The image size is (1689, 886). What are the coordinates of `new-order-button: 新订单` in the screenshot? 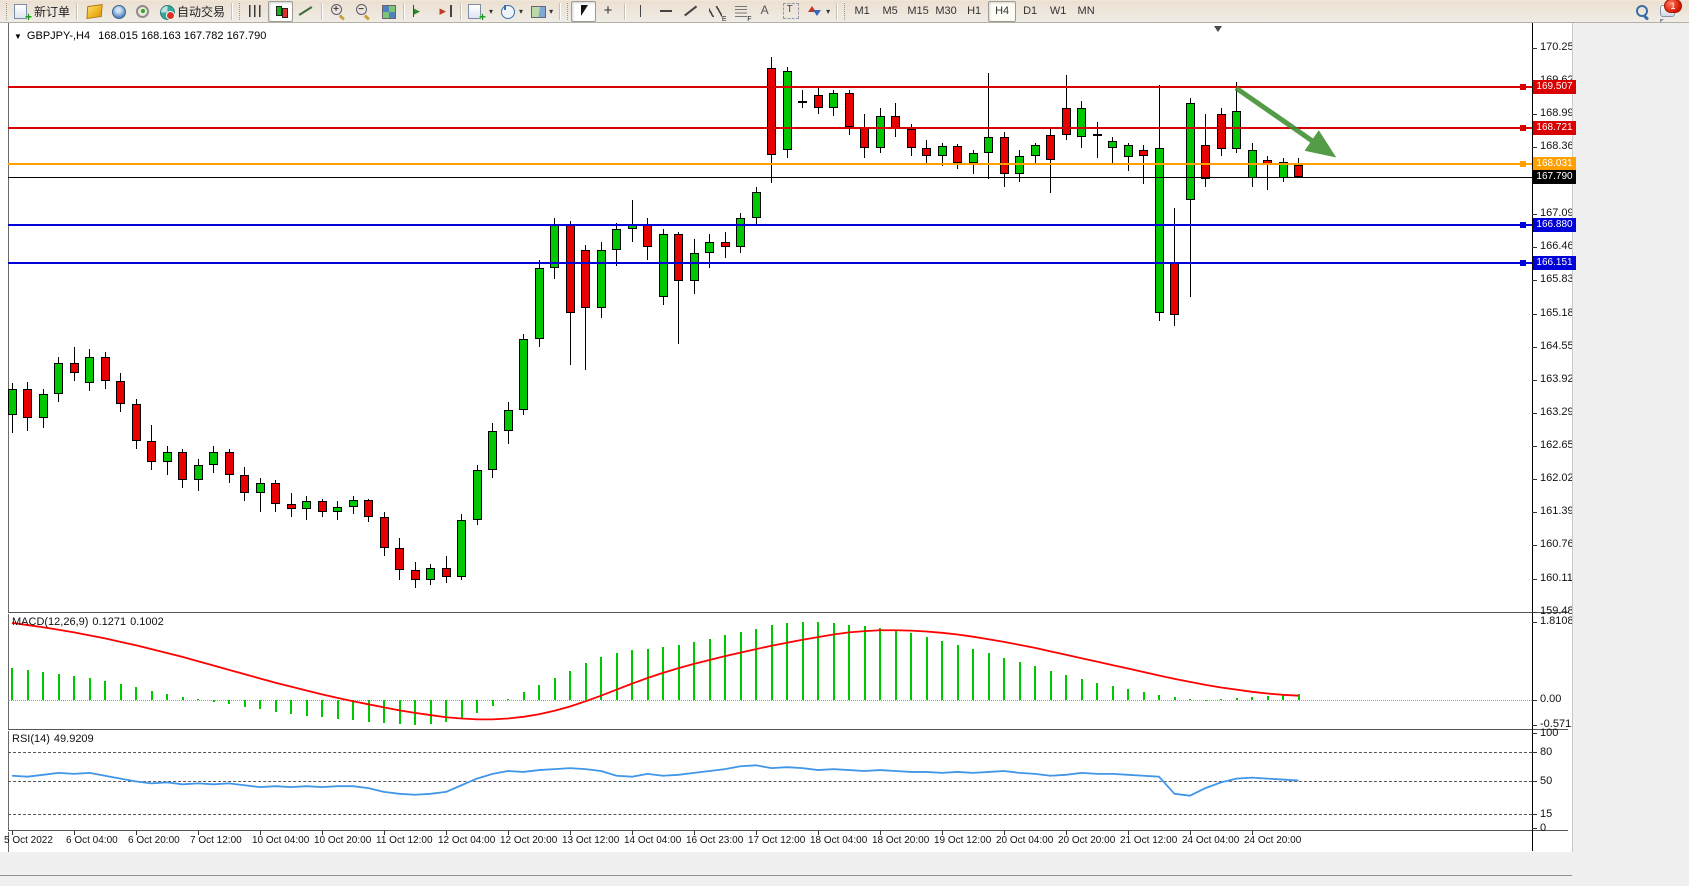 It's located at (41, 12).